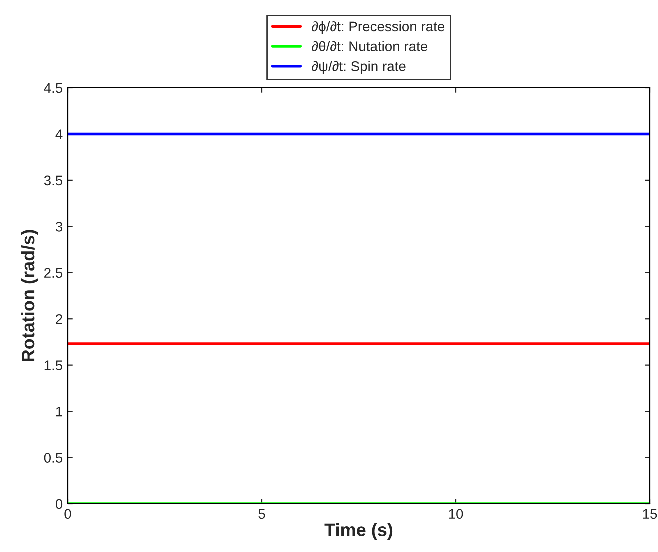  Describe the element at coordinates (370, 46) in the screenshot. I see `legend-label: ∂θ/∂t: Nutation rate` at that location.